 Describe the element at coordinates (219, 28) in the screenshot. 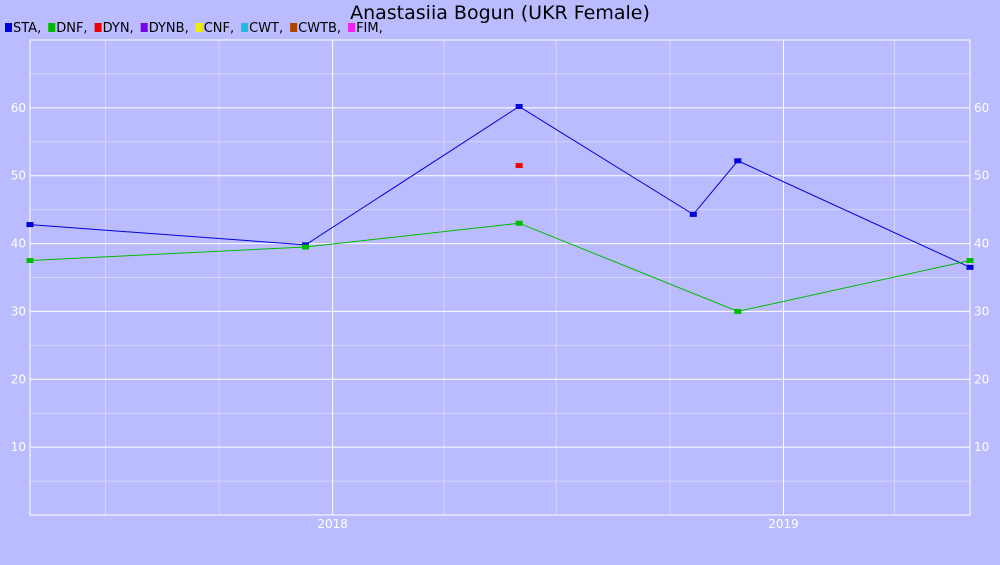

I see `legend-label: CNF,` at that location.